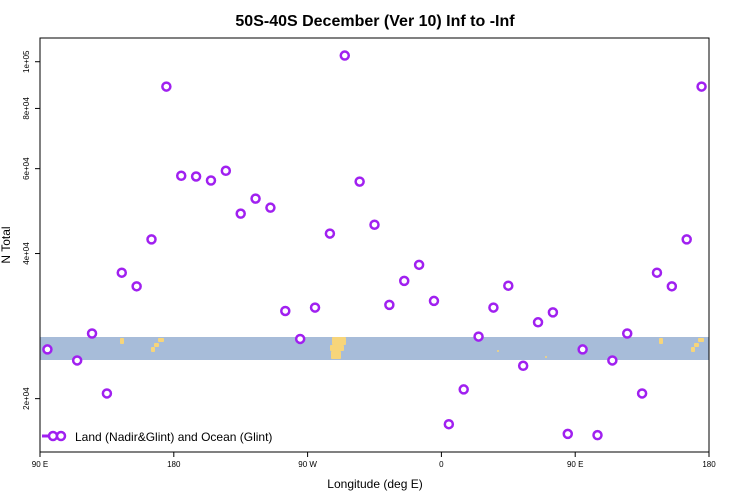 The width and height of the screenshot is (750, 500). Describe the element at coordinates (26, 168) in the screenshot. I see `y-tick-label: 6e+04` at that location.